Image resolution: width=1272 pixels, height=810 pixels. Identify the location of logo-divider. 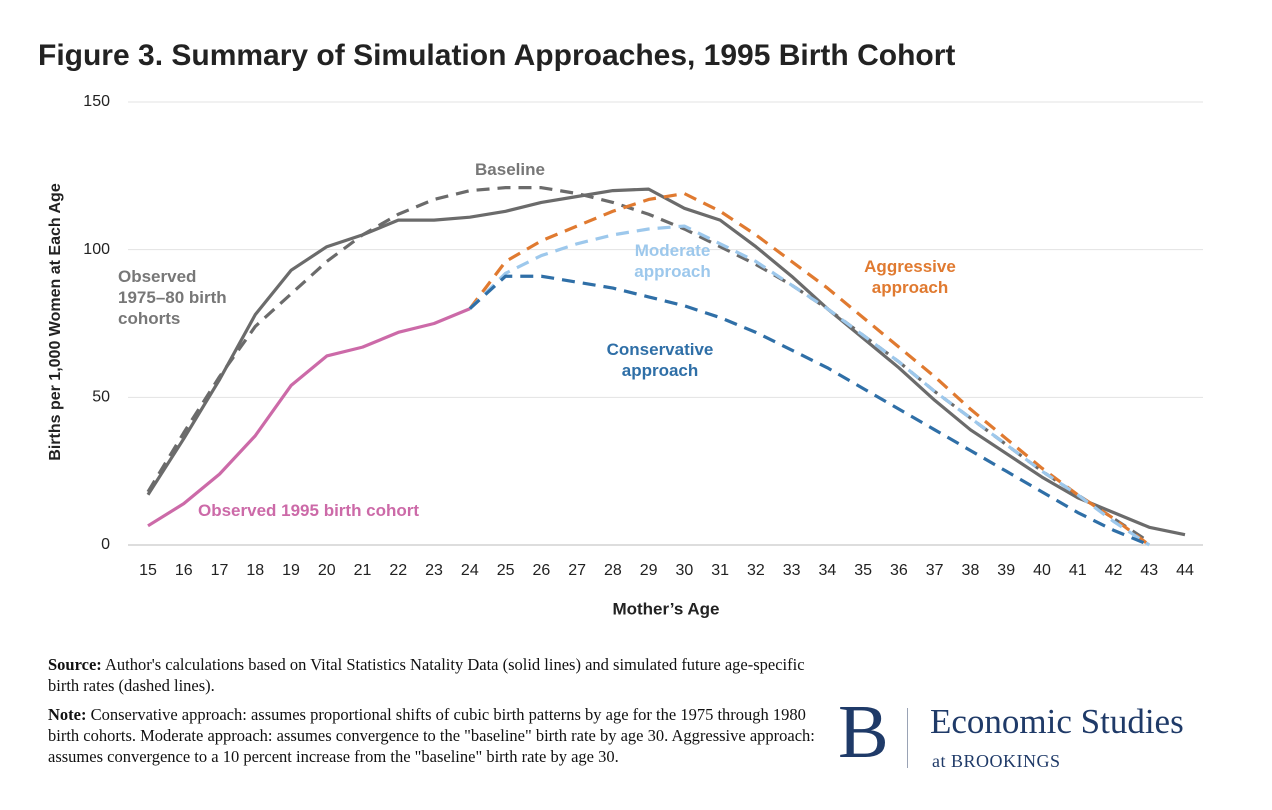
(907, 738).